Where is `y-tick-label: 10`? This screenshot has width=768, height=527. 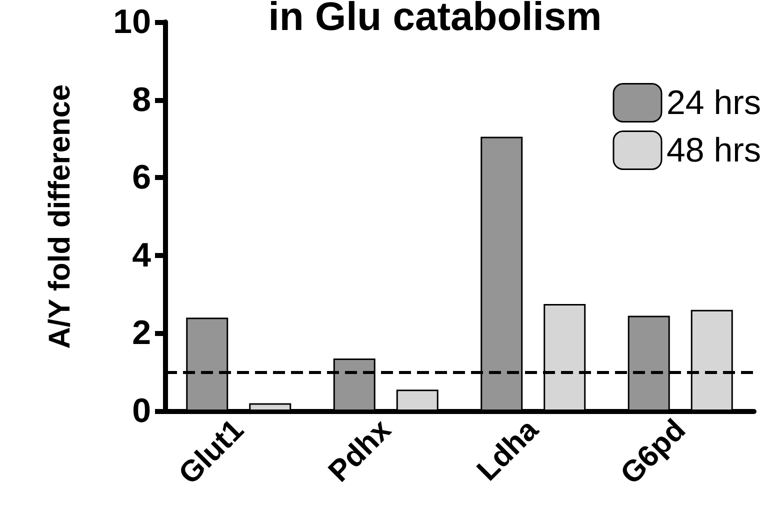 y-tick-label: 10 is located at coordinates (132, 22).